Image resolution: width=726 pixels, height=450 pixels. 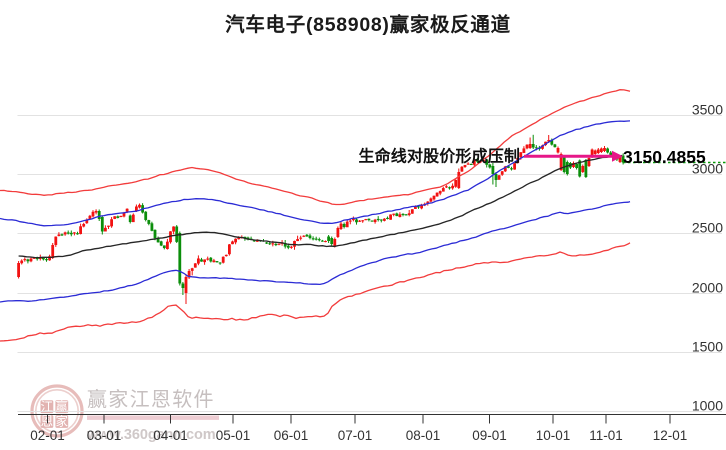 I want to click on svg-text: 07-01, so click(x=355, y=435).